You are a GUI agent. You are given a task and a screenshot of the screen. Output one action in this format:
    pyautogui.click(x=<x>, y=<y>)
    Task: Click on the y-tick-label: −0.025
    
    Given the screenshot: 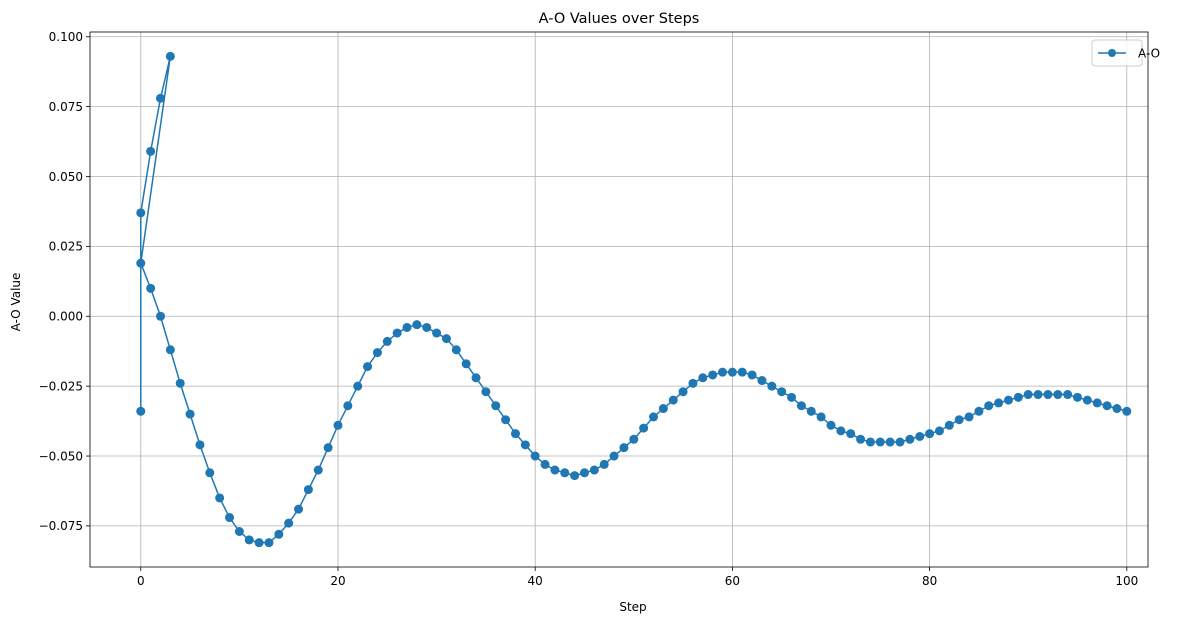 What is the action you would take?
    pyautogui.click(x=61, y=386)
    